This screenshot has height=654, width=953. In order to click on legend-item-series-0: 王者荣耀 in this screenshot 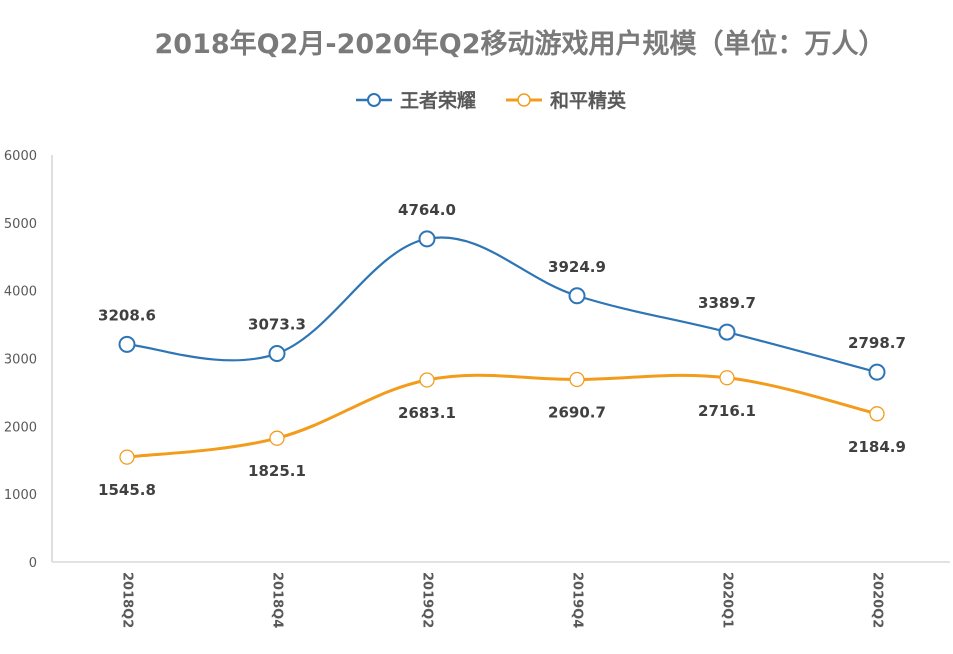, I will do `click(415, 99)`.